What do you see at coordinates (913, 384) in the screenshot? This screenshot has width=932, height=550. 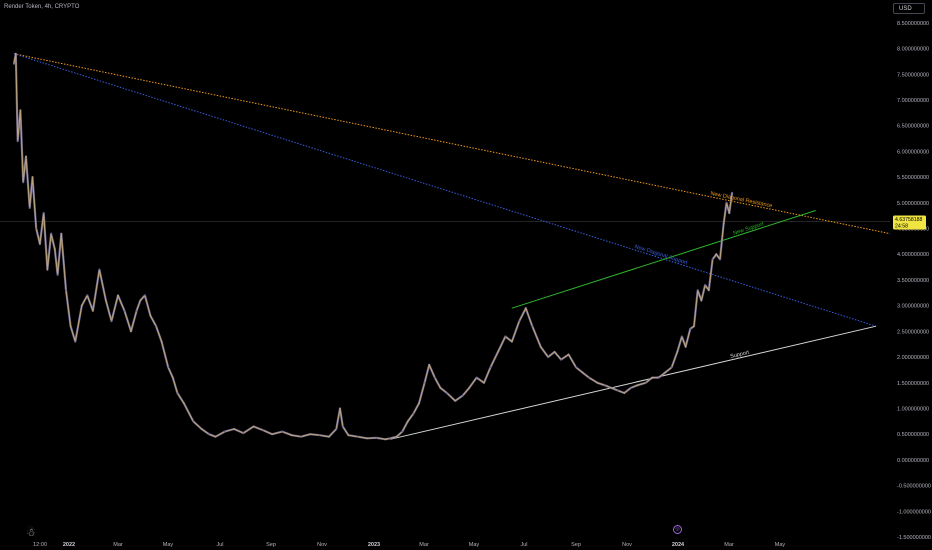 I see `y-tick-label: 1.500000000` at bounding box center [913, 384].